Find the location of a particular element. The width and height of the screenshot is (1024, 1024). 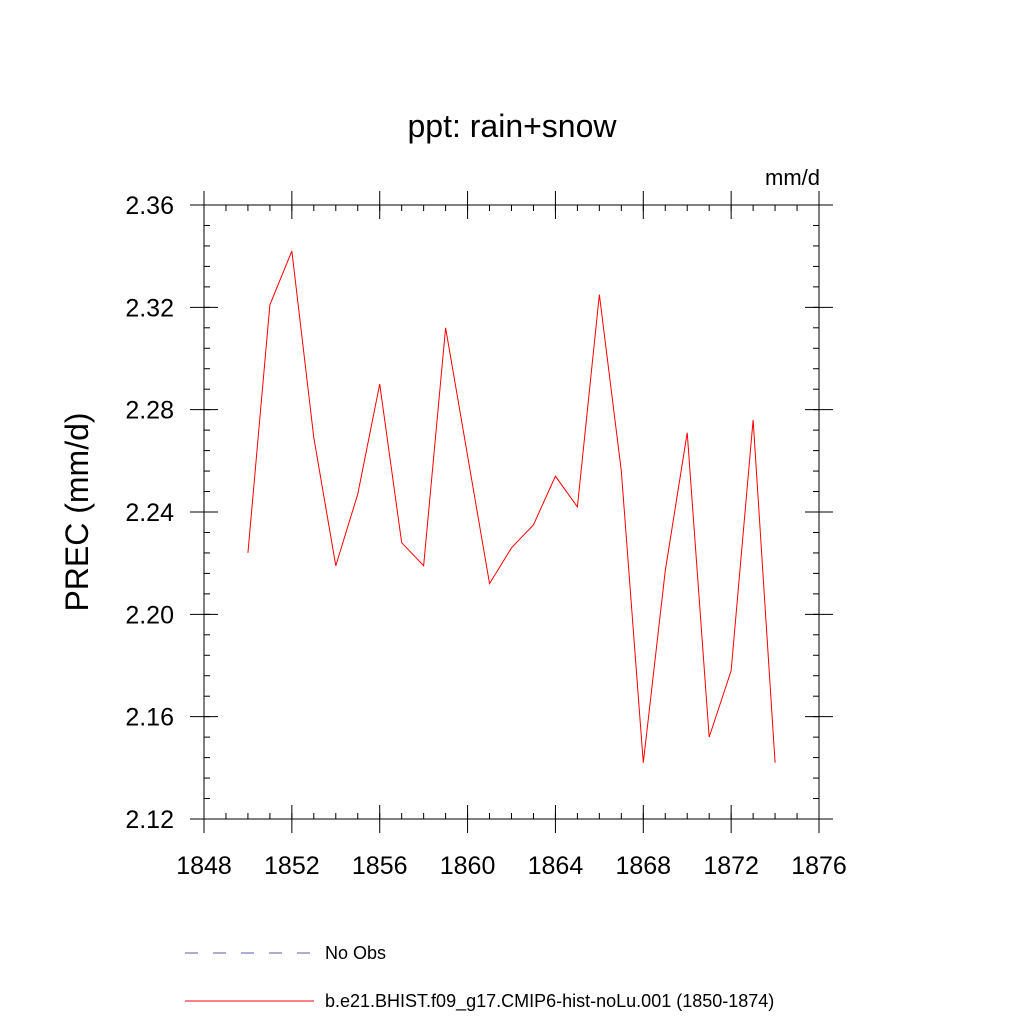

chart-title: ppt: rain+snow is located at coordinates (512, 126).